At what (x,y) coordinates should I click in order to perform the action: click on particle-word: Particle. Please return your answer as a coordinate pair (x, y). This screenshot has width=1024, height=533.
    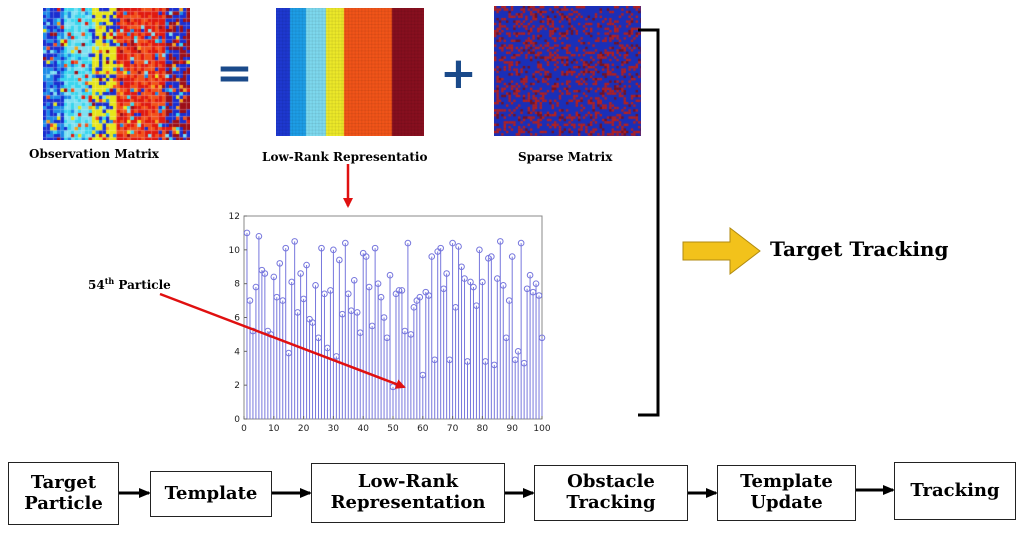
    Looking at the image, I should click on (144, 285).